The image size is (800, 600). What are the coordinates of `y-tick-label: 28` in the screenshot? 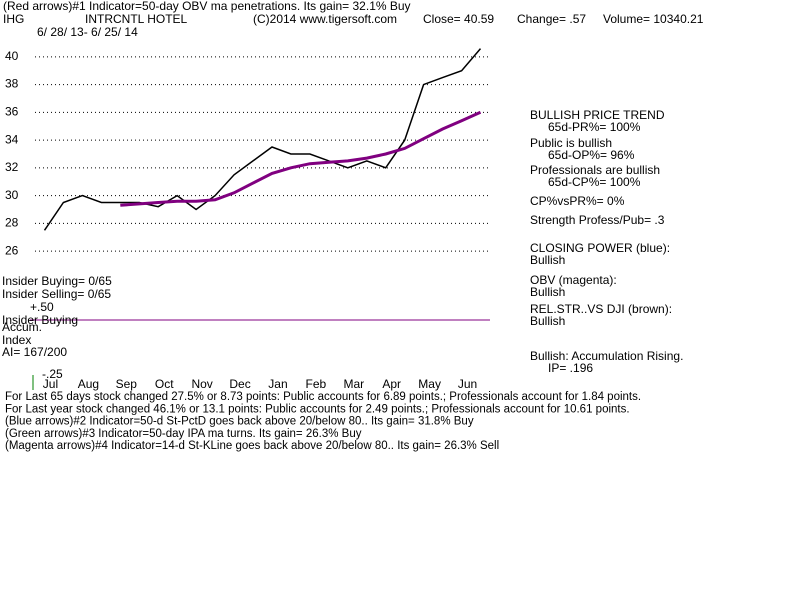 It's located at (12, 223).